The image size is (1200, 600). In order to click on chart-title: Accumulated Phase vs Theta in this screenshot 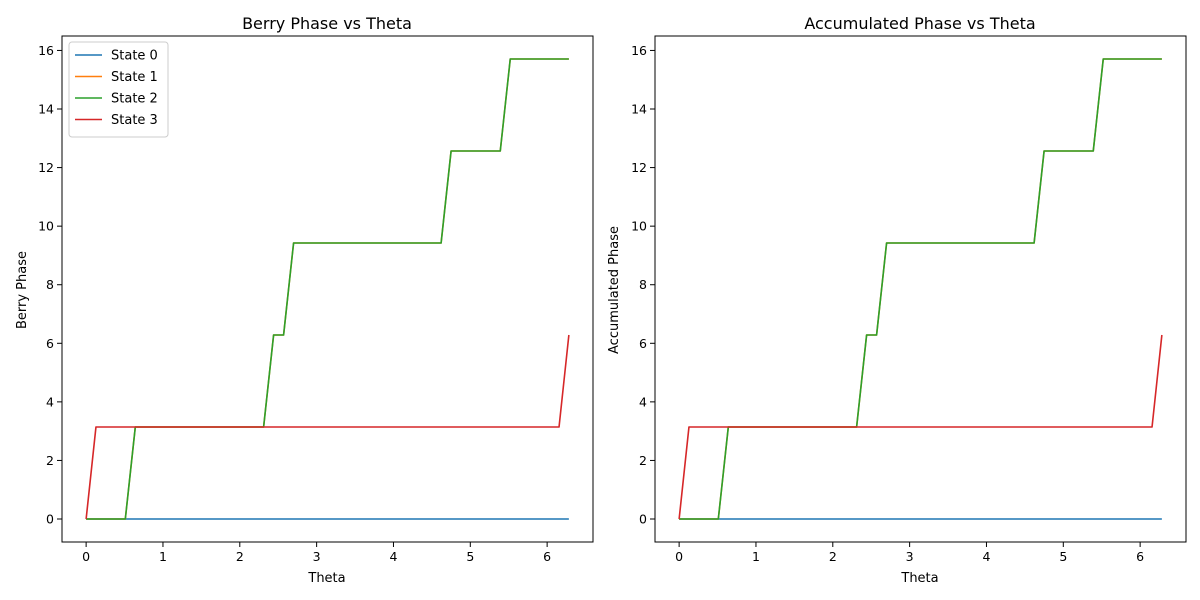, I will do `click(919, 23)`.